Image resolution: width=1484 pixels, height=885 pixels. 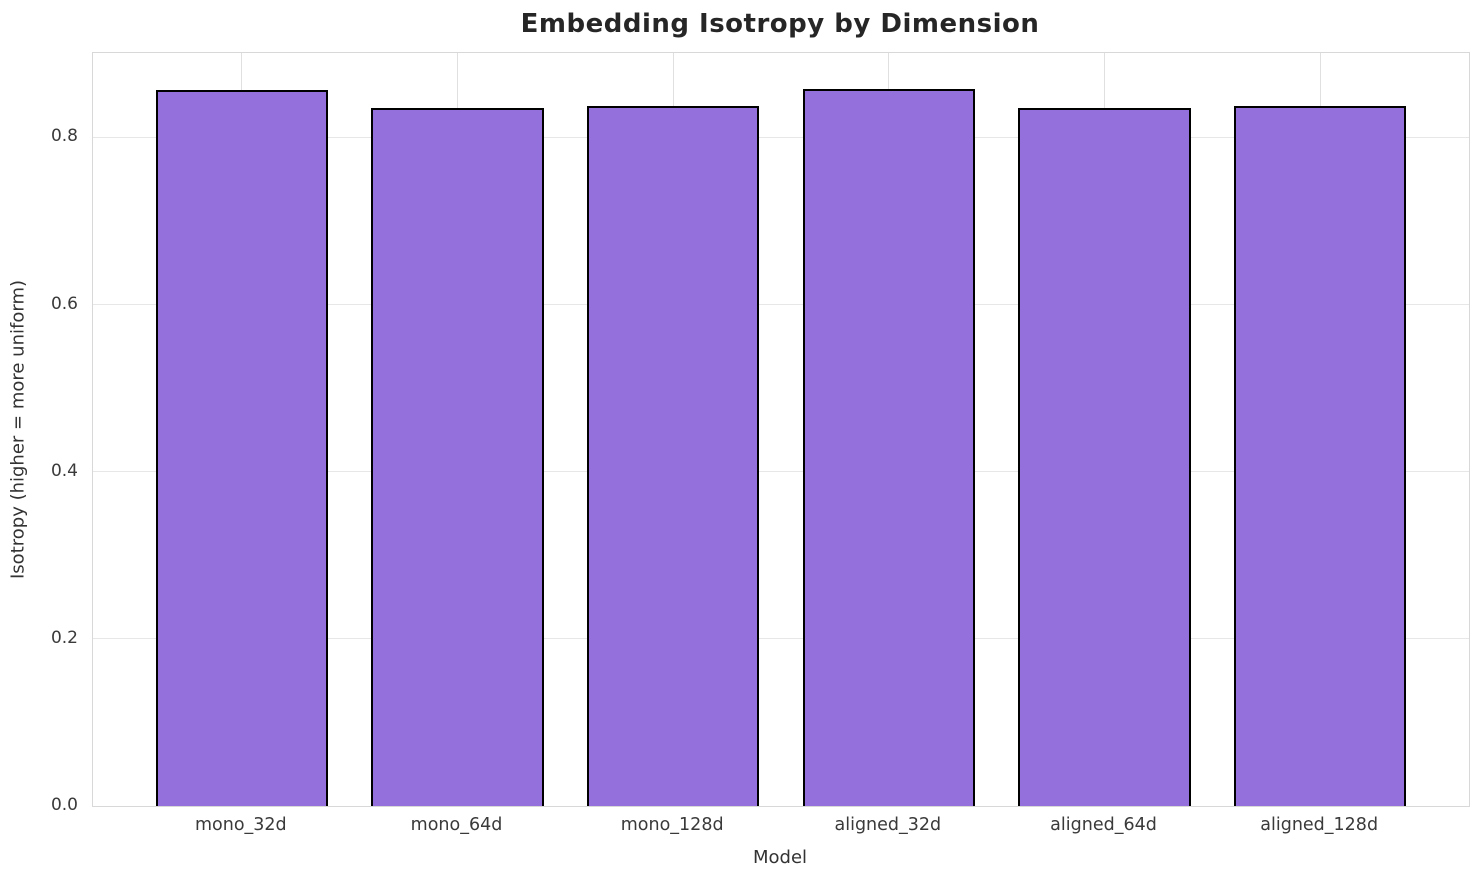 What do you see at coordinates (1103, 825) in the screenshot?
I see `x-tick-label: aligned_64d` at bounding box center [1103, 825].